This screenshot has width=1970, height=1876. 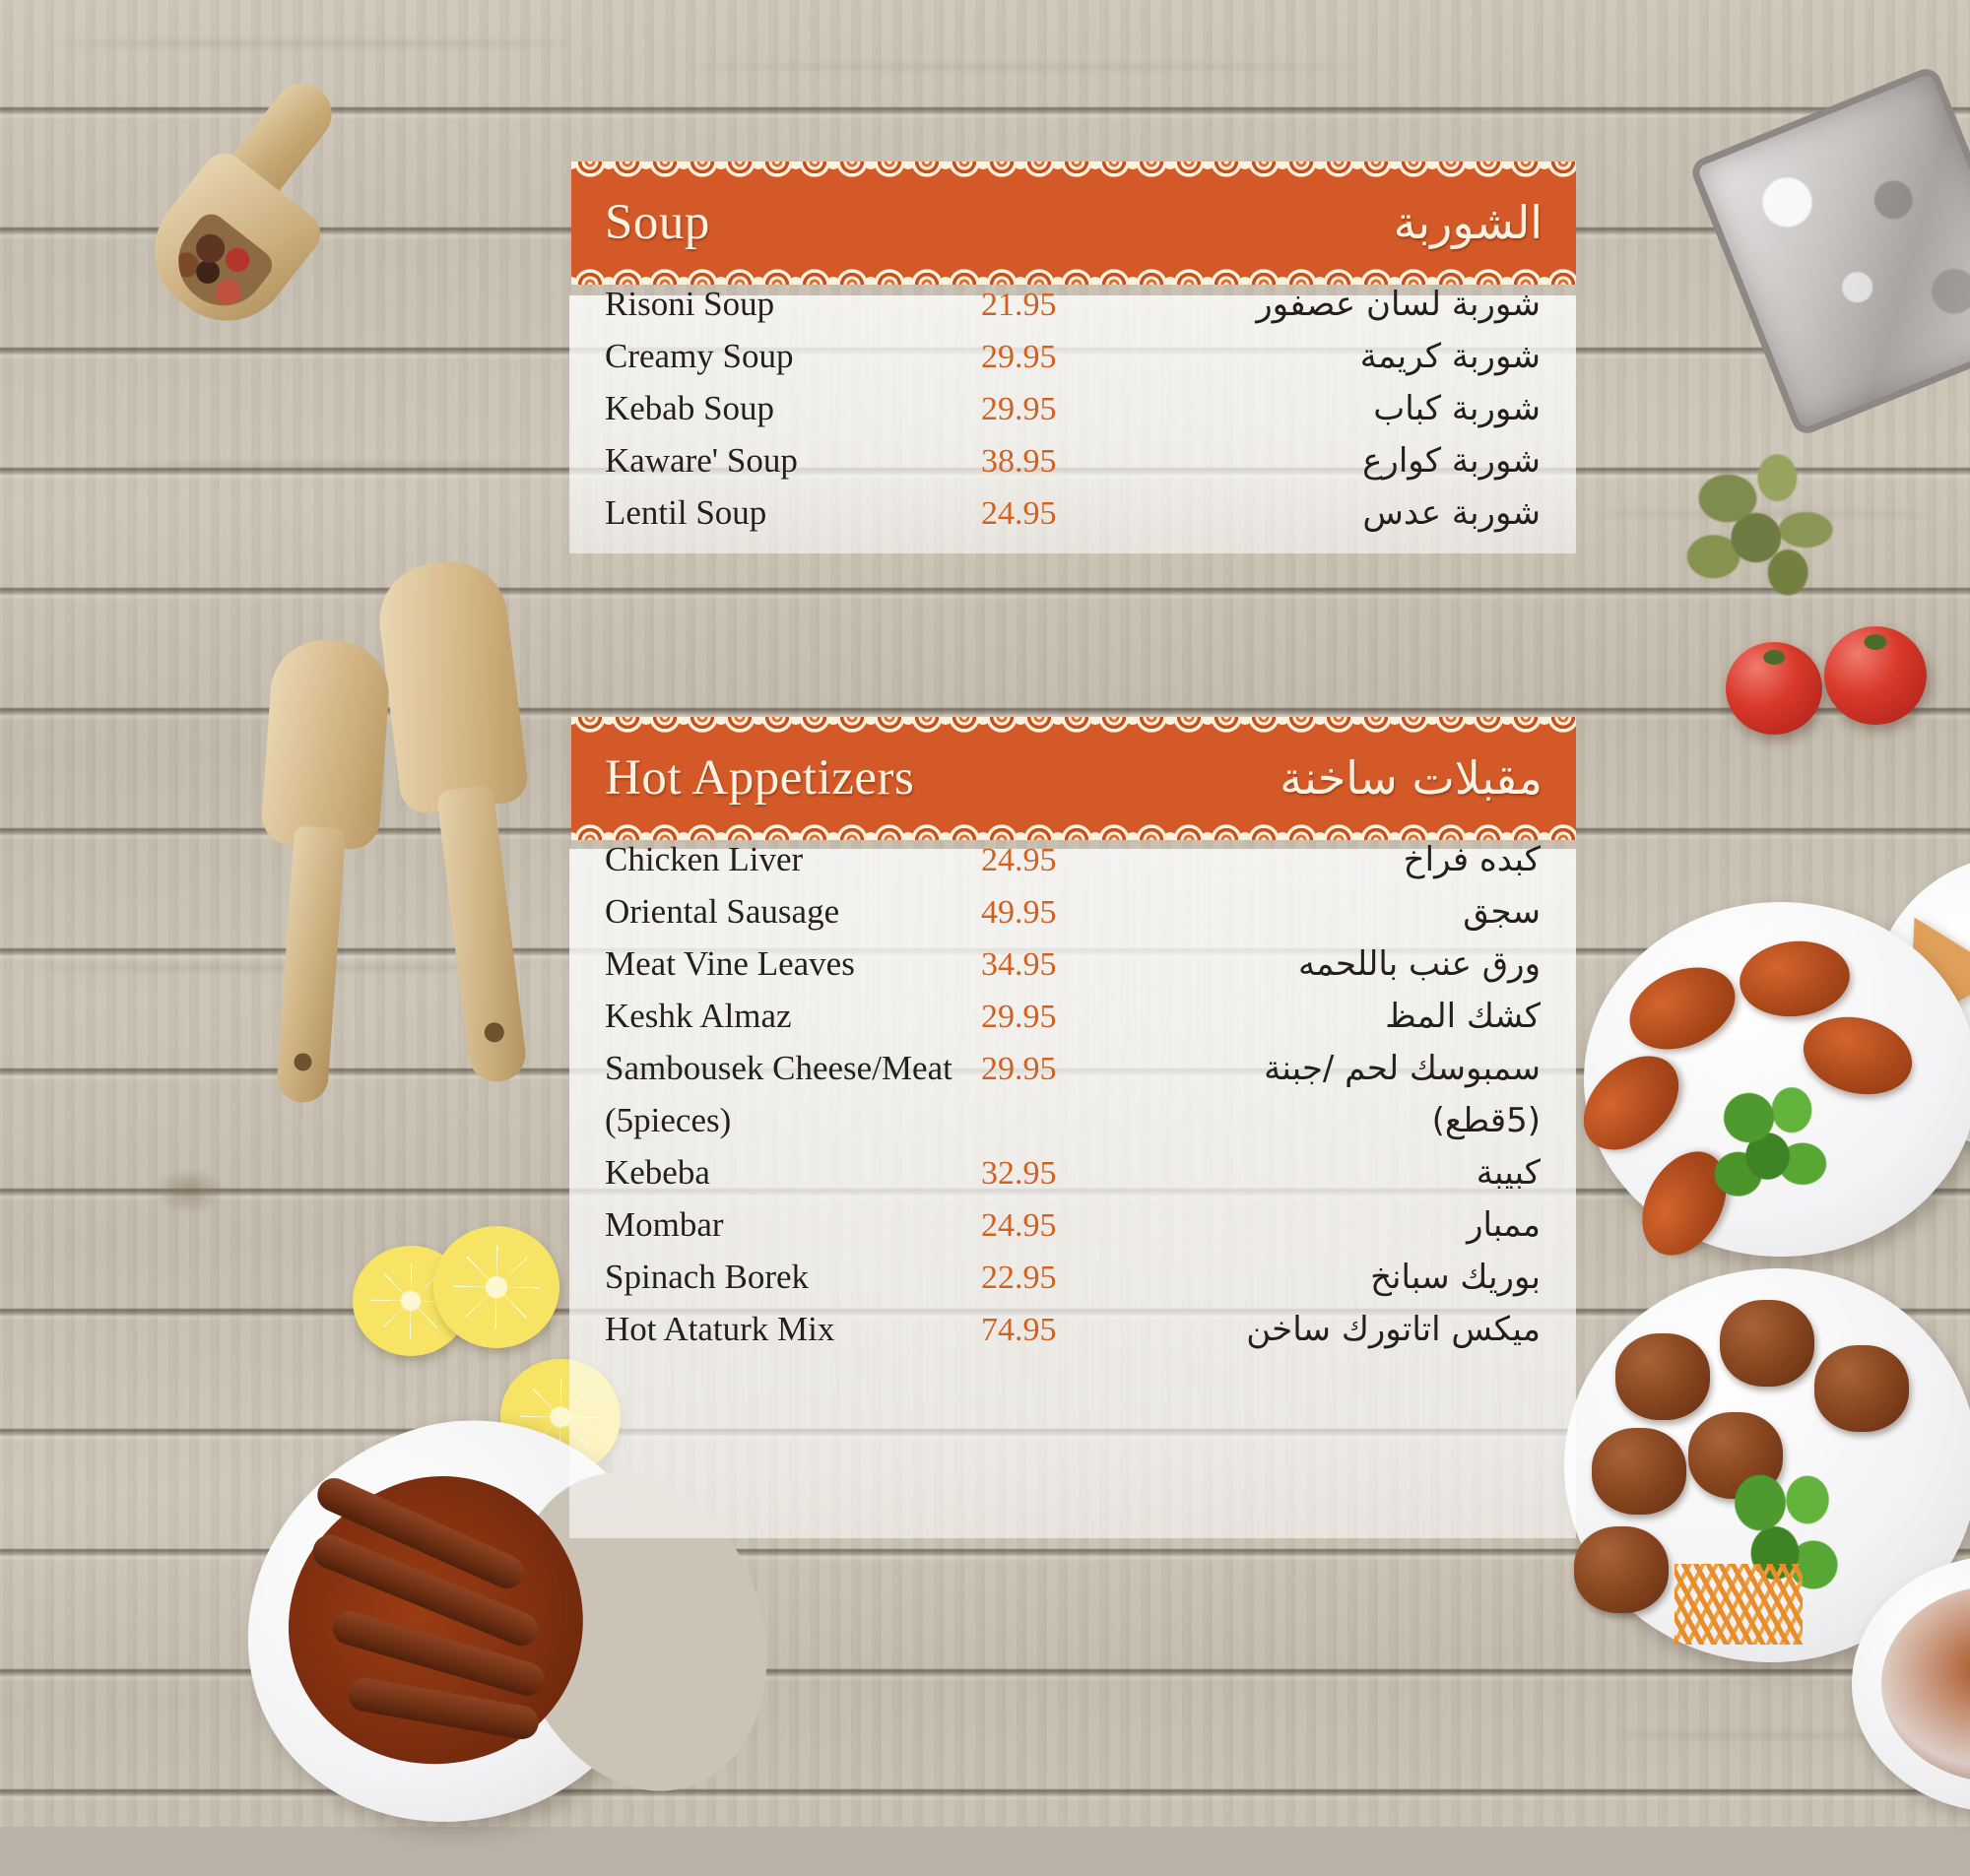 What do you see at coordinates (451, 685) in the screenshot?
I see `spatula-blade` at bounding box center [451, 685].